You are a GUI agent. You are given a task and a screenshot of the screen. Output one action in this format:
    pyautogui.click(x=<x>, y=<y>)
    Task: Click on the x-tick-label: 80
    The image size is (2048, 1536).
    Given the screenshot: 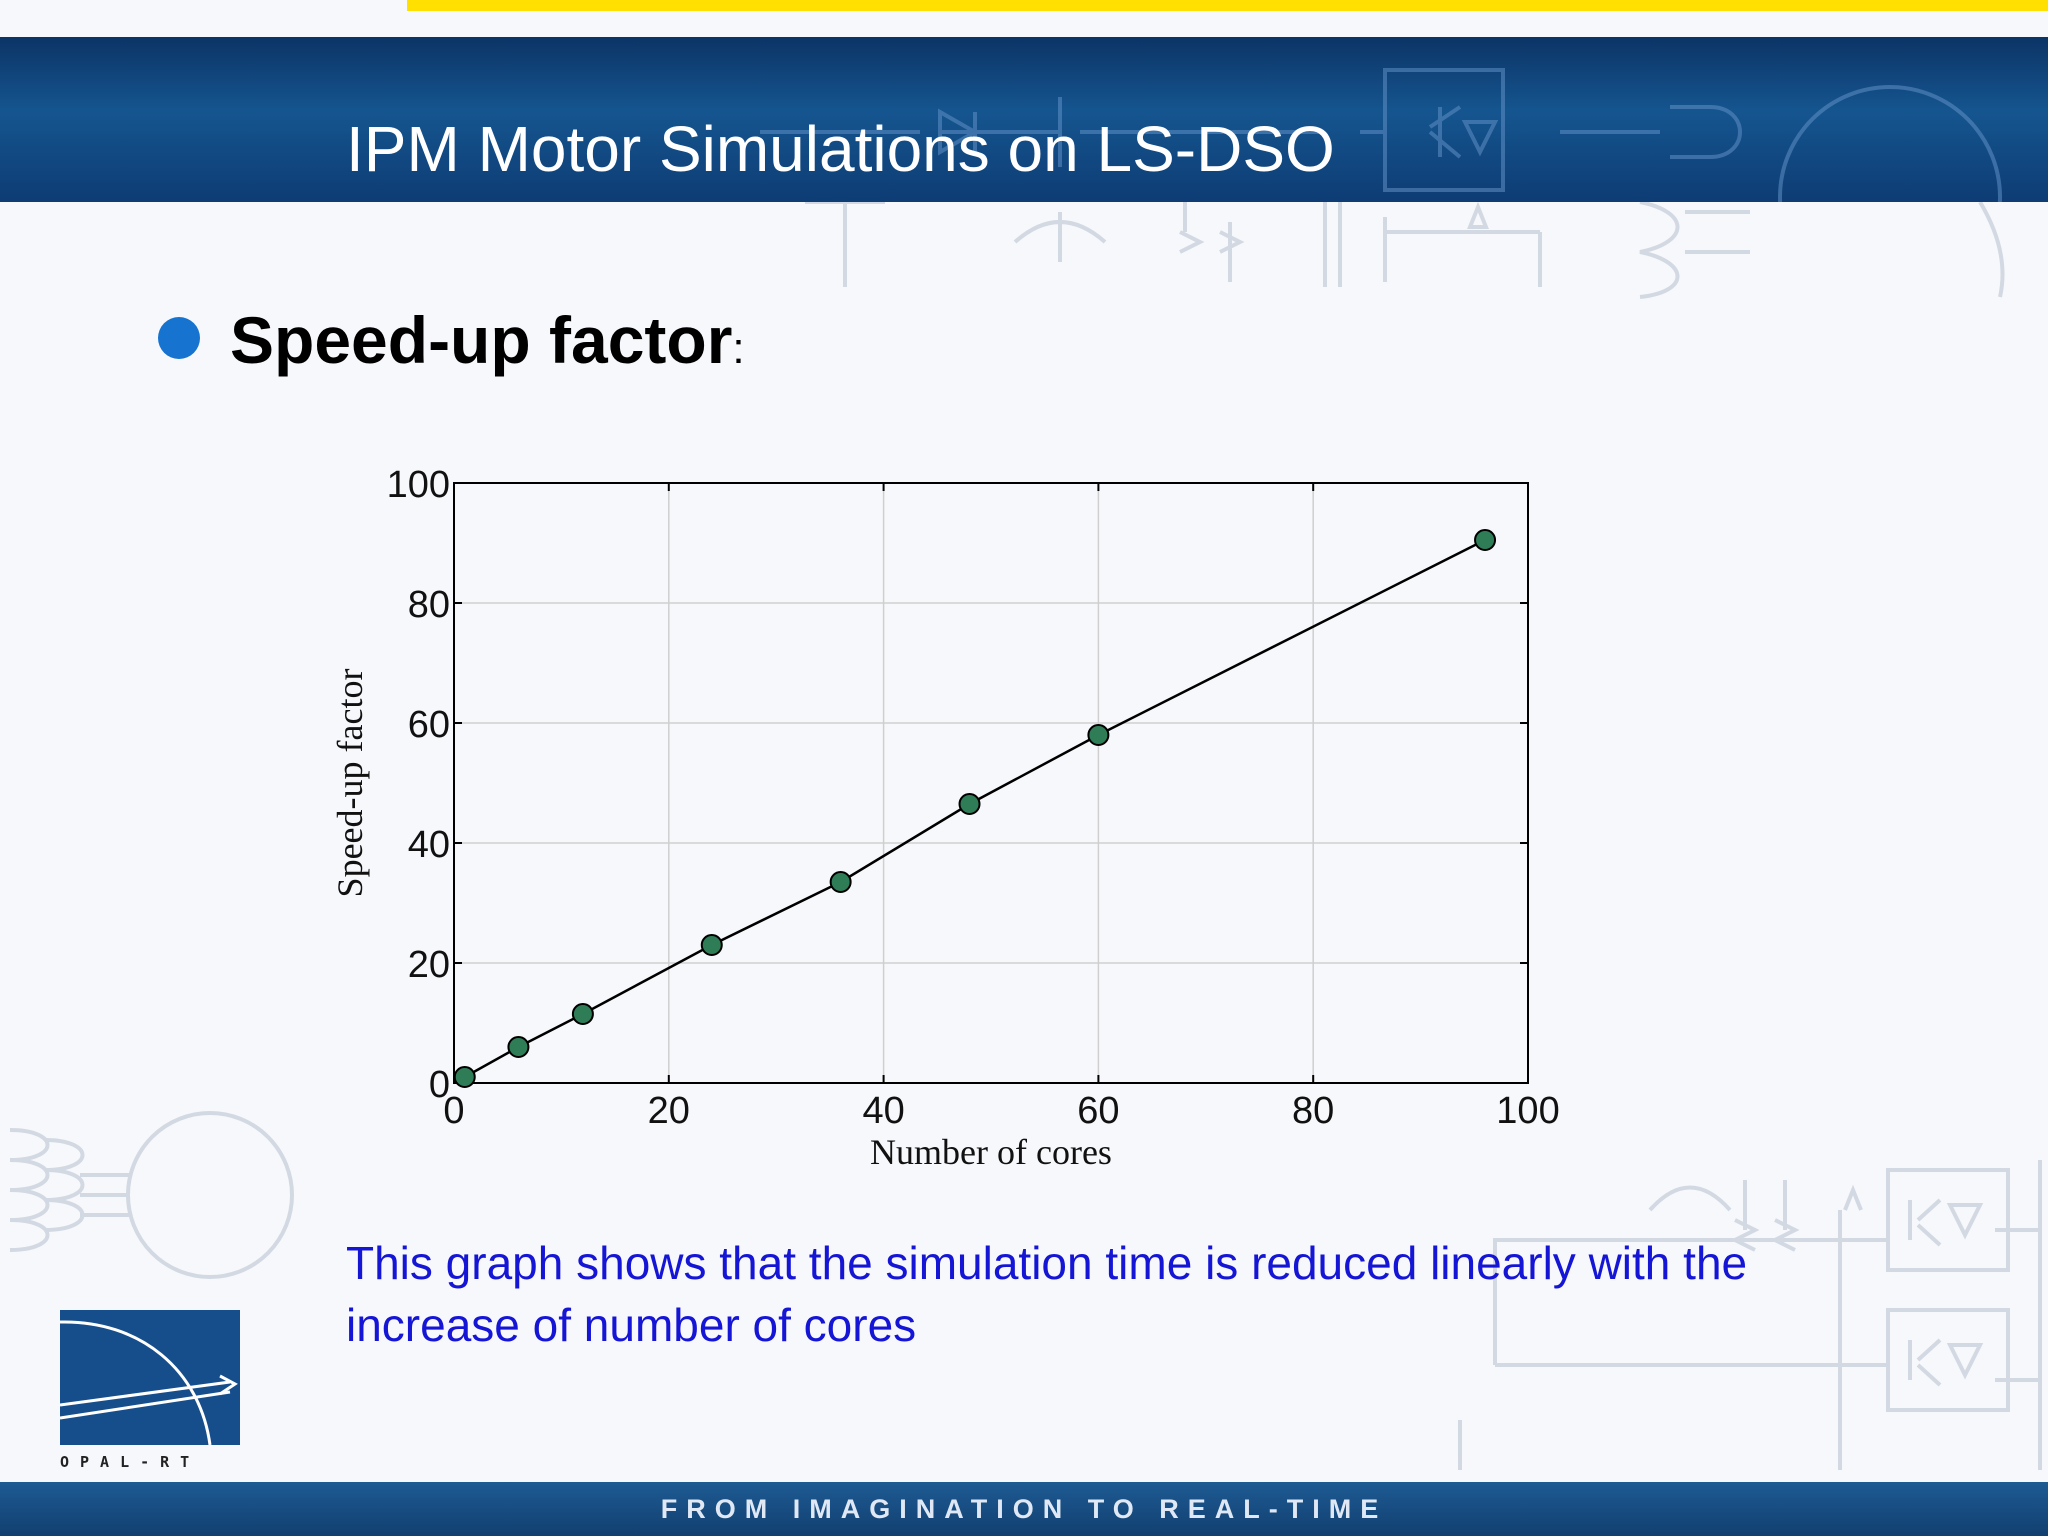 What is the action you would take?
    pyautogui.click(x=1313, y=1111)
    